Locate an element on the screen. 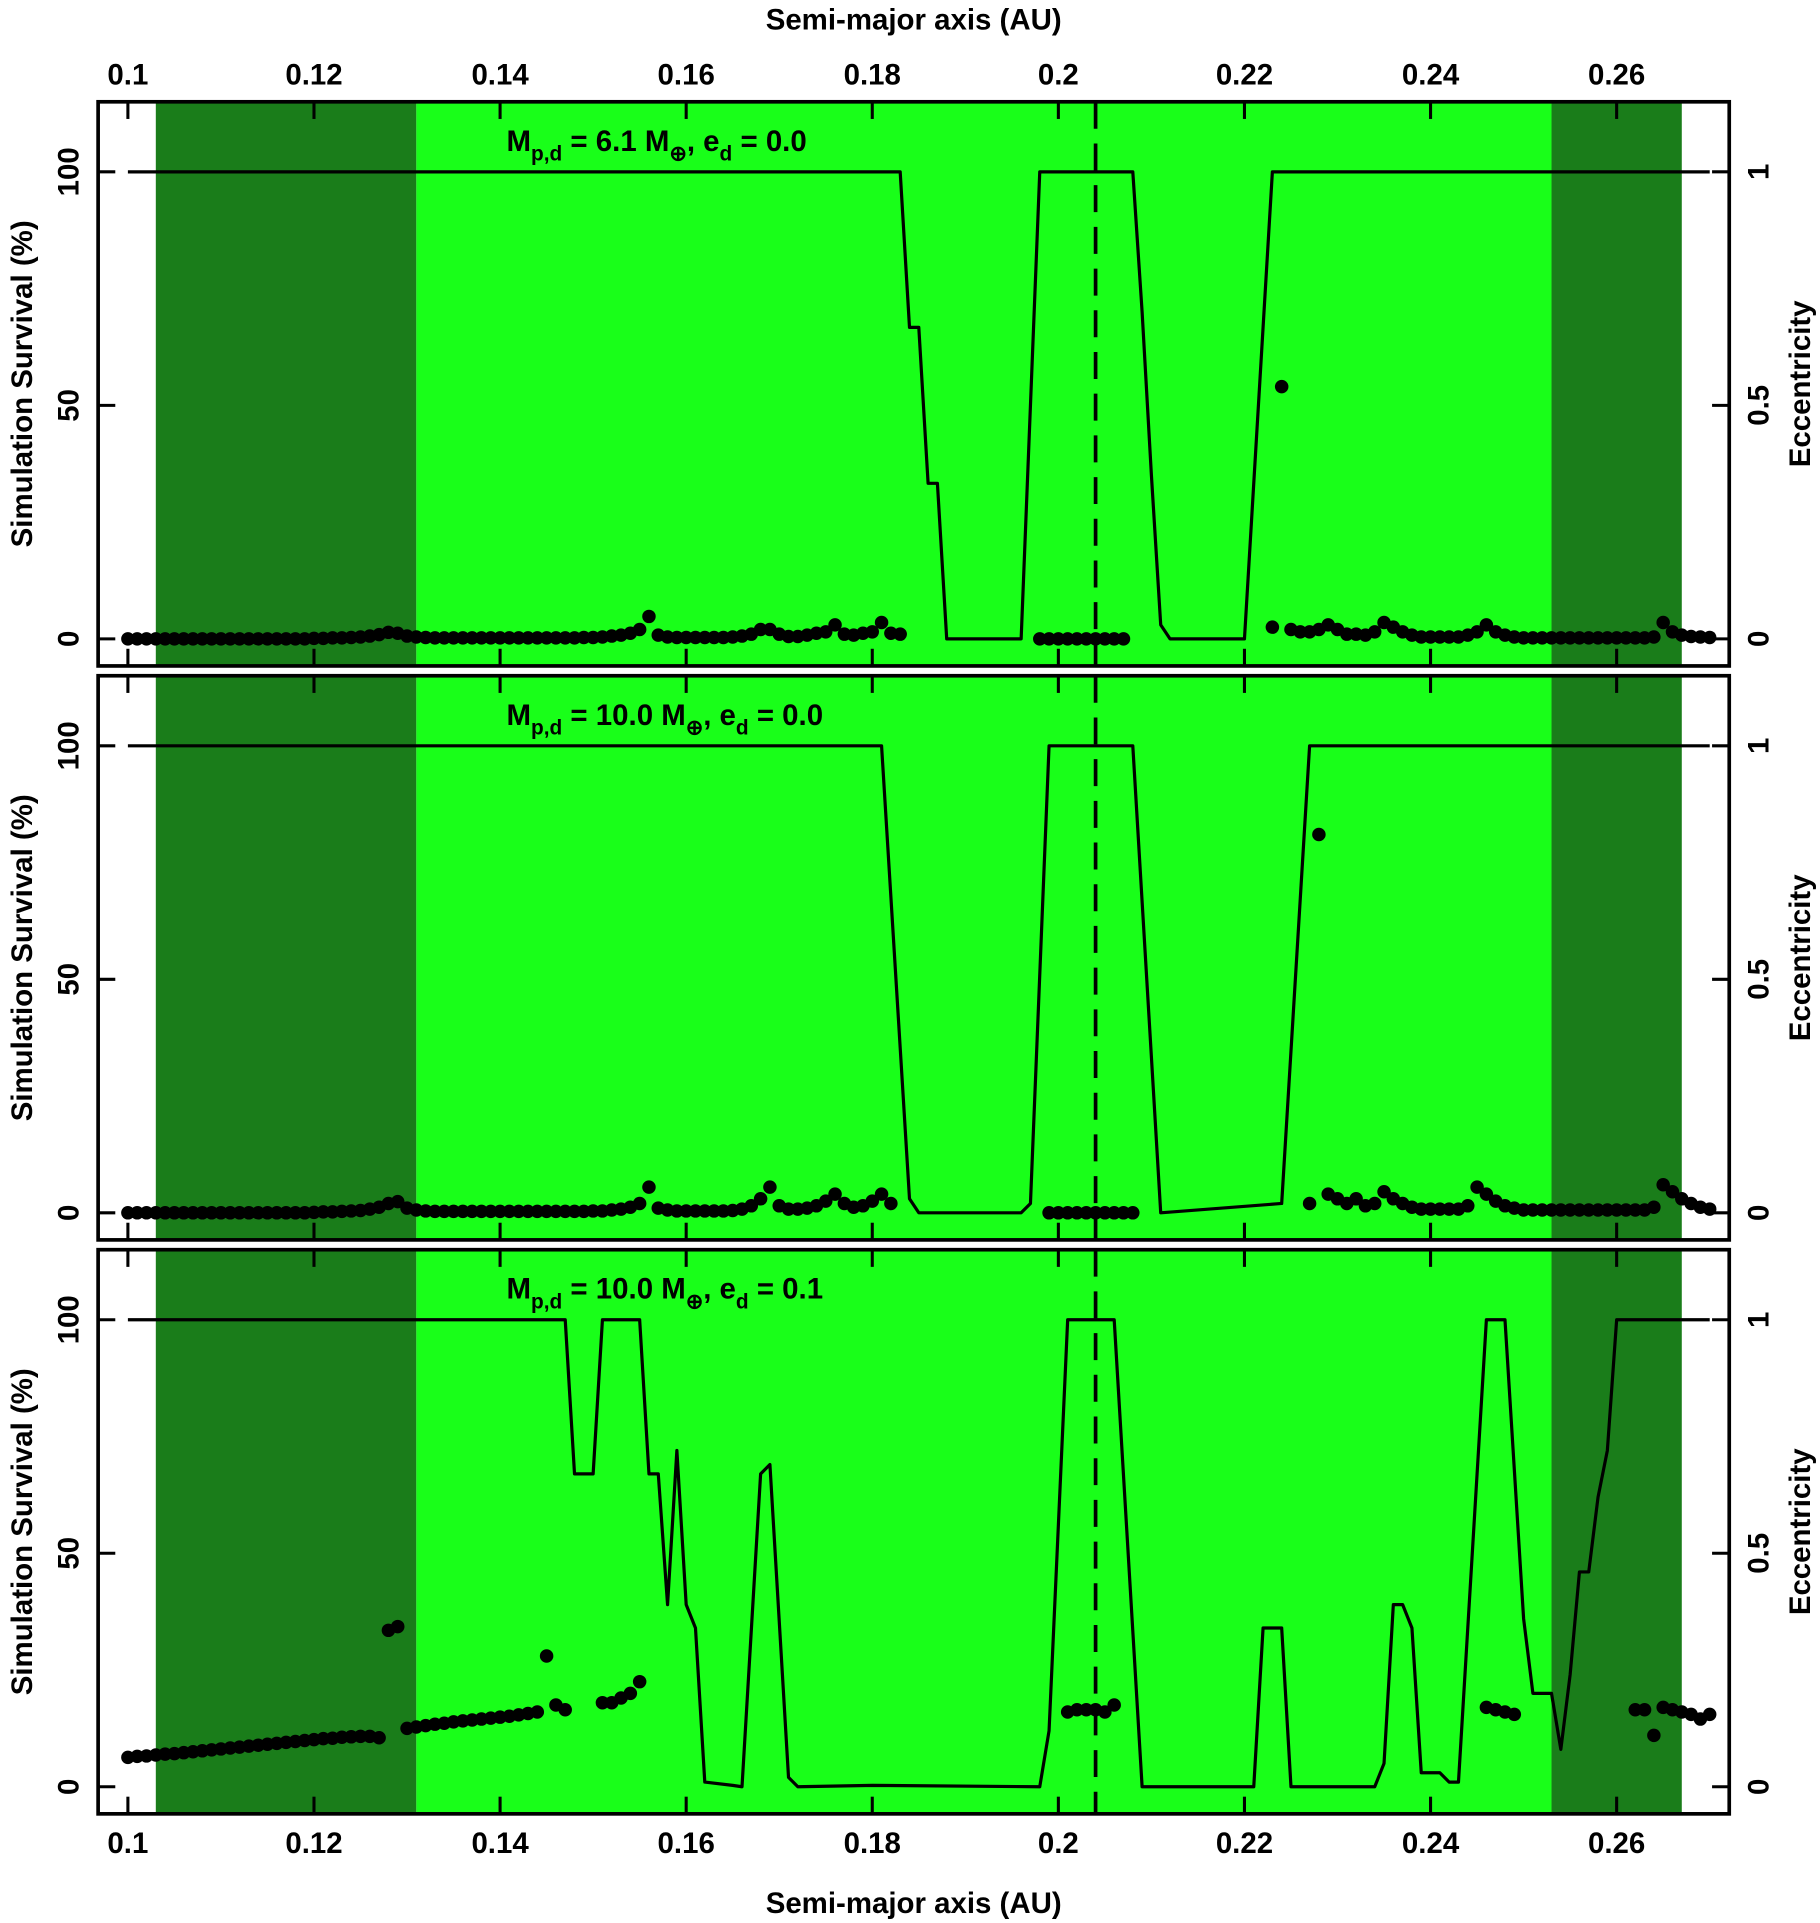  annotation-part: = 0.1 is located at coordinates (786, 1289).